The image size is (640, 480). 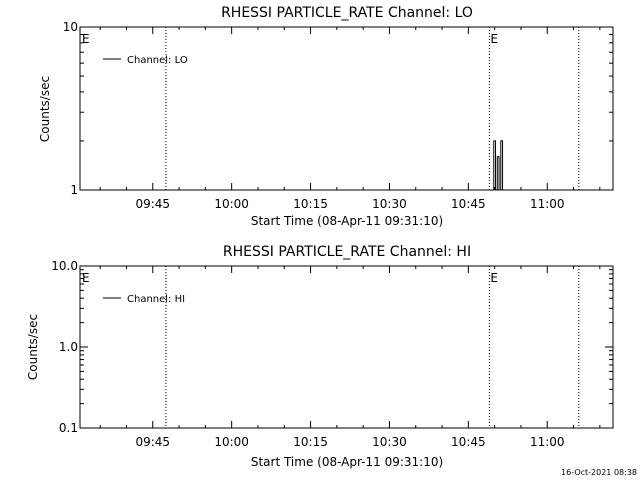 What do you see at coordinates (347, 221) in the screenshot?
I see `x-axis-label-lo: Start Time (08-Apr-11 09:31:10)` at bounding box center [347, 221].